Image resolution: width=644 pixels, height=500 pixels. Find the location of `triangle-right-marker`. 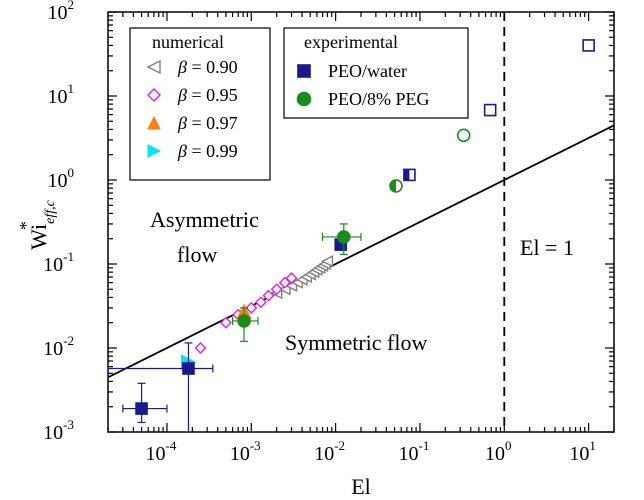

triangle-right-marker is located at coordinates (154, 151).